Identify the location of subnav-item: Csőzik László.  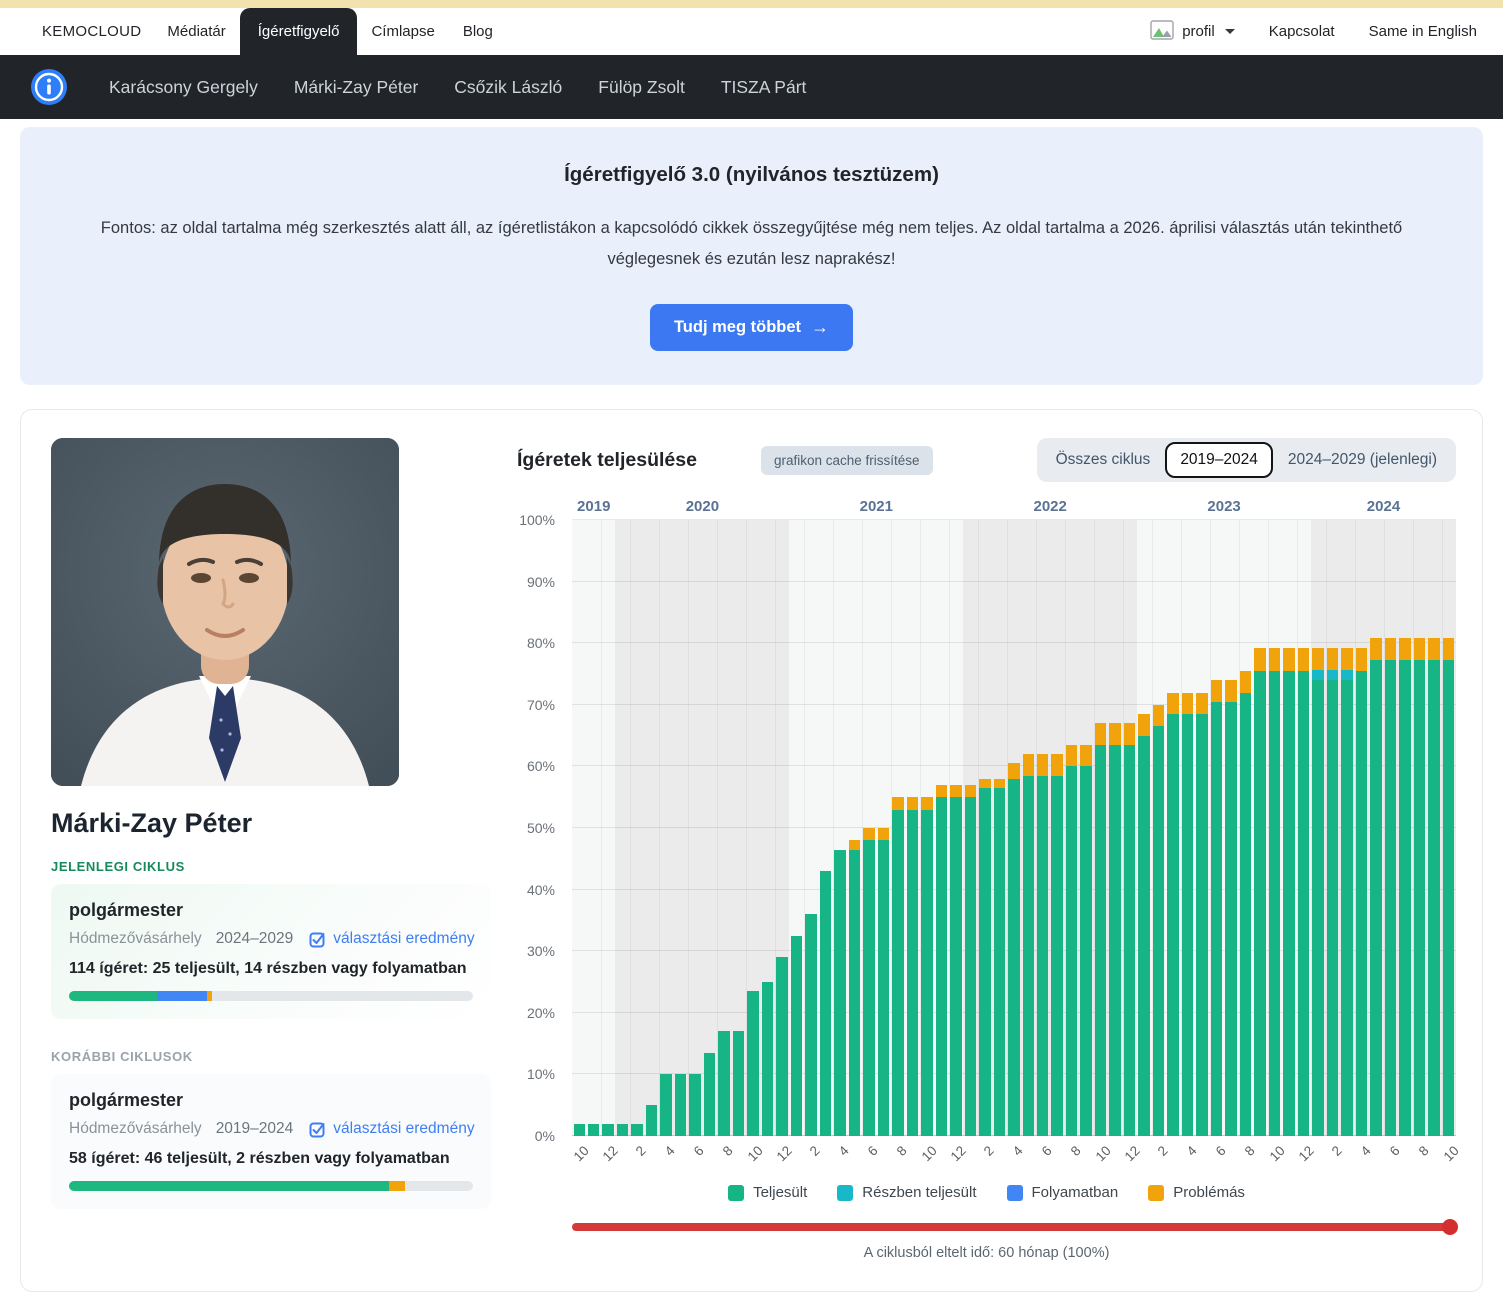
(508, 86).